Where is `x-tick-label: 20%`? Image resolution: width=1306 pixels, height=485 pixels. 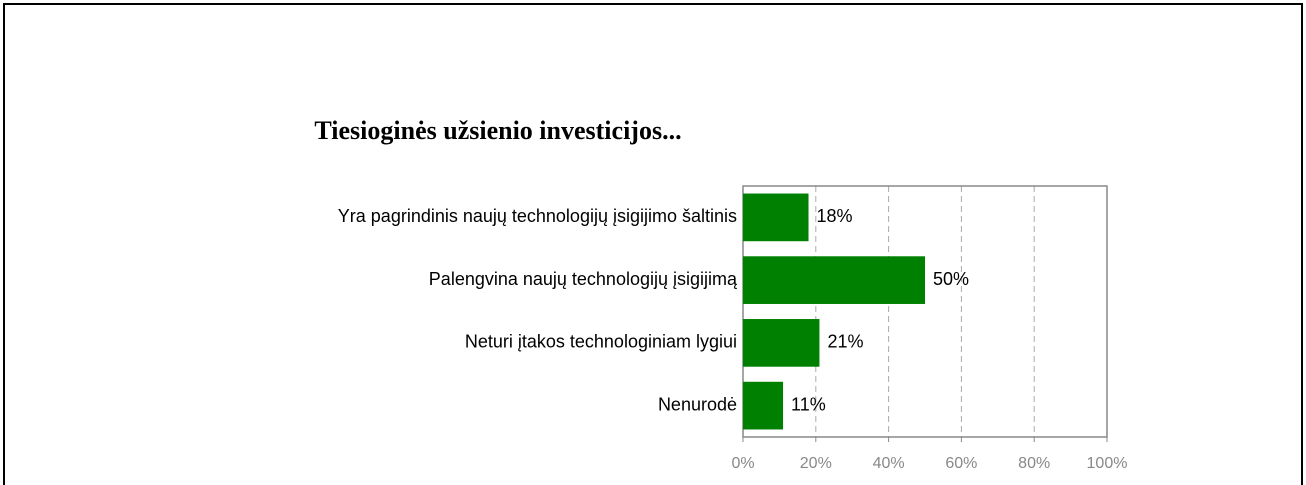 x-tick-label: 20% is located at coordinates (816, 463).